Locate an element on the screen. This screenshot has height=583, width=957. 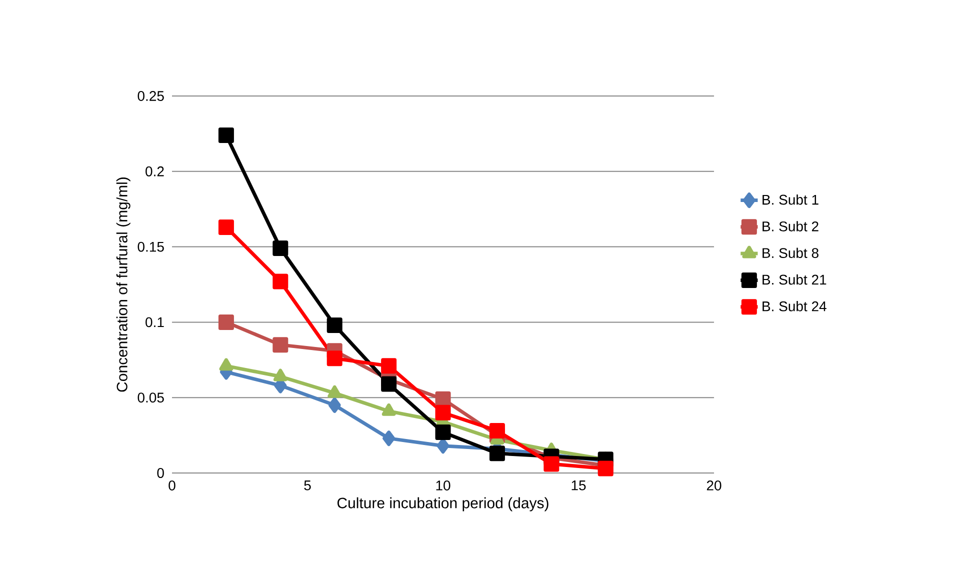
y-tick-label: 0.2 is located at coordinates (155, 171).